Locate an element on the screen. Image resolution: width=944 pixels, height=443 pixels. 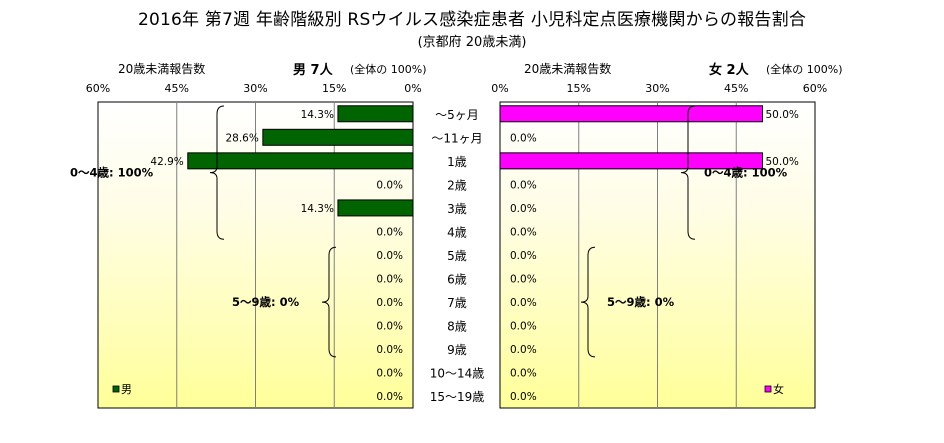
female-brace-label: 5～9歳: 0% is located at coordinates (641, 302).